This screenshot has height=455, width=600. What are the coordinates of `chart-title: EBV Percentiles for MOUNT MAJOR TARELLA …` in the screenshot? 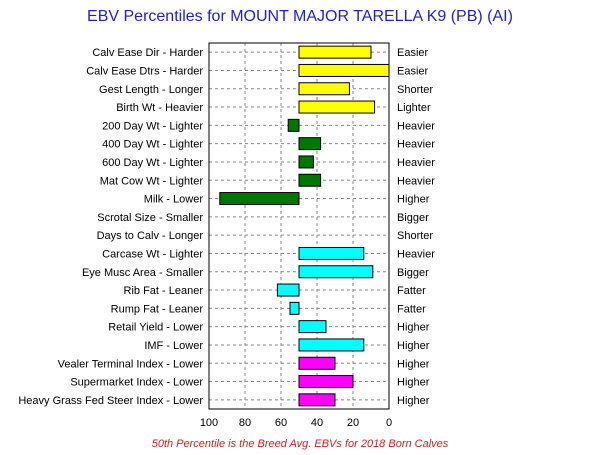 It's located at (300, 16).